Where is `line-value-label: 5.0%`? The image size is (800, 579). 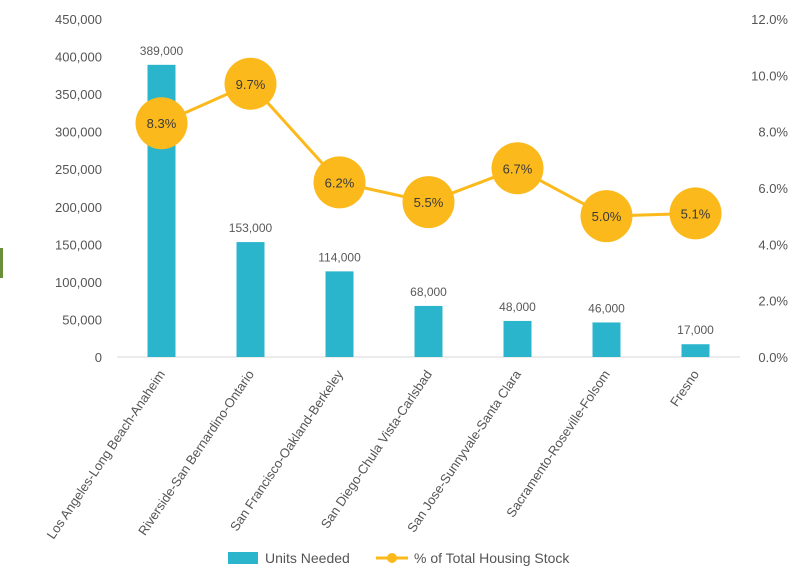
line-value-label: 5.0% is located at coordinates (607, 216).